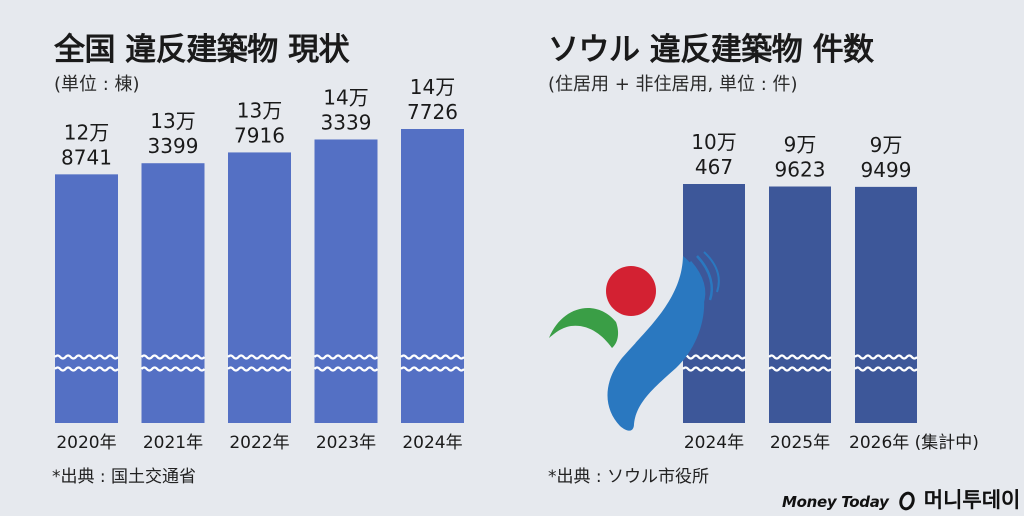  What do you see at coordinates (673, 84) in the screenshot?
I see `right-chart-subtitle: (住居用 + 非住居用, 単位 : 件)` at bounding box center [673, 84].